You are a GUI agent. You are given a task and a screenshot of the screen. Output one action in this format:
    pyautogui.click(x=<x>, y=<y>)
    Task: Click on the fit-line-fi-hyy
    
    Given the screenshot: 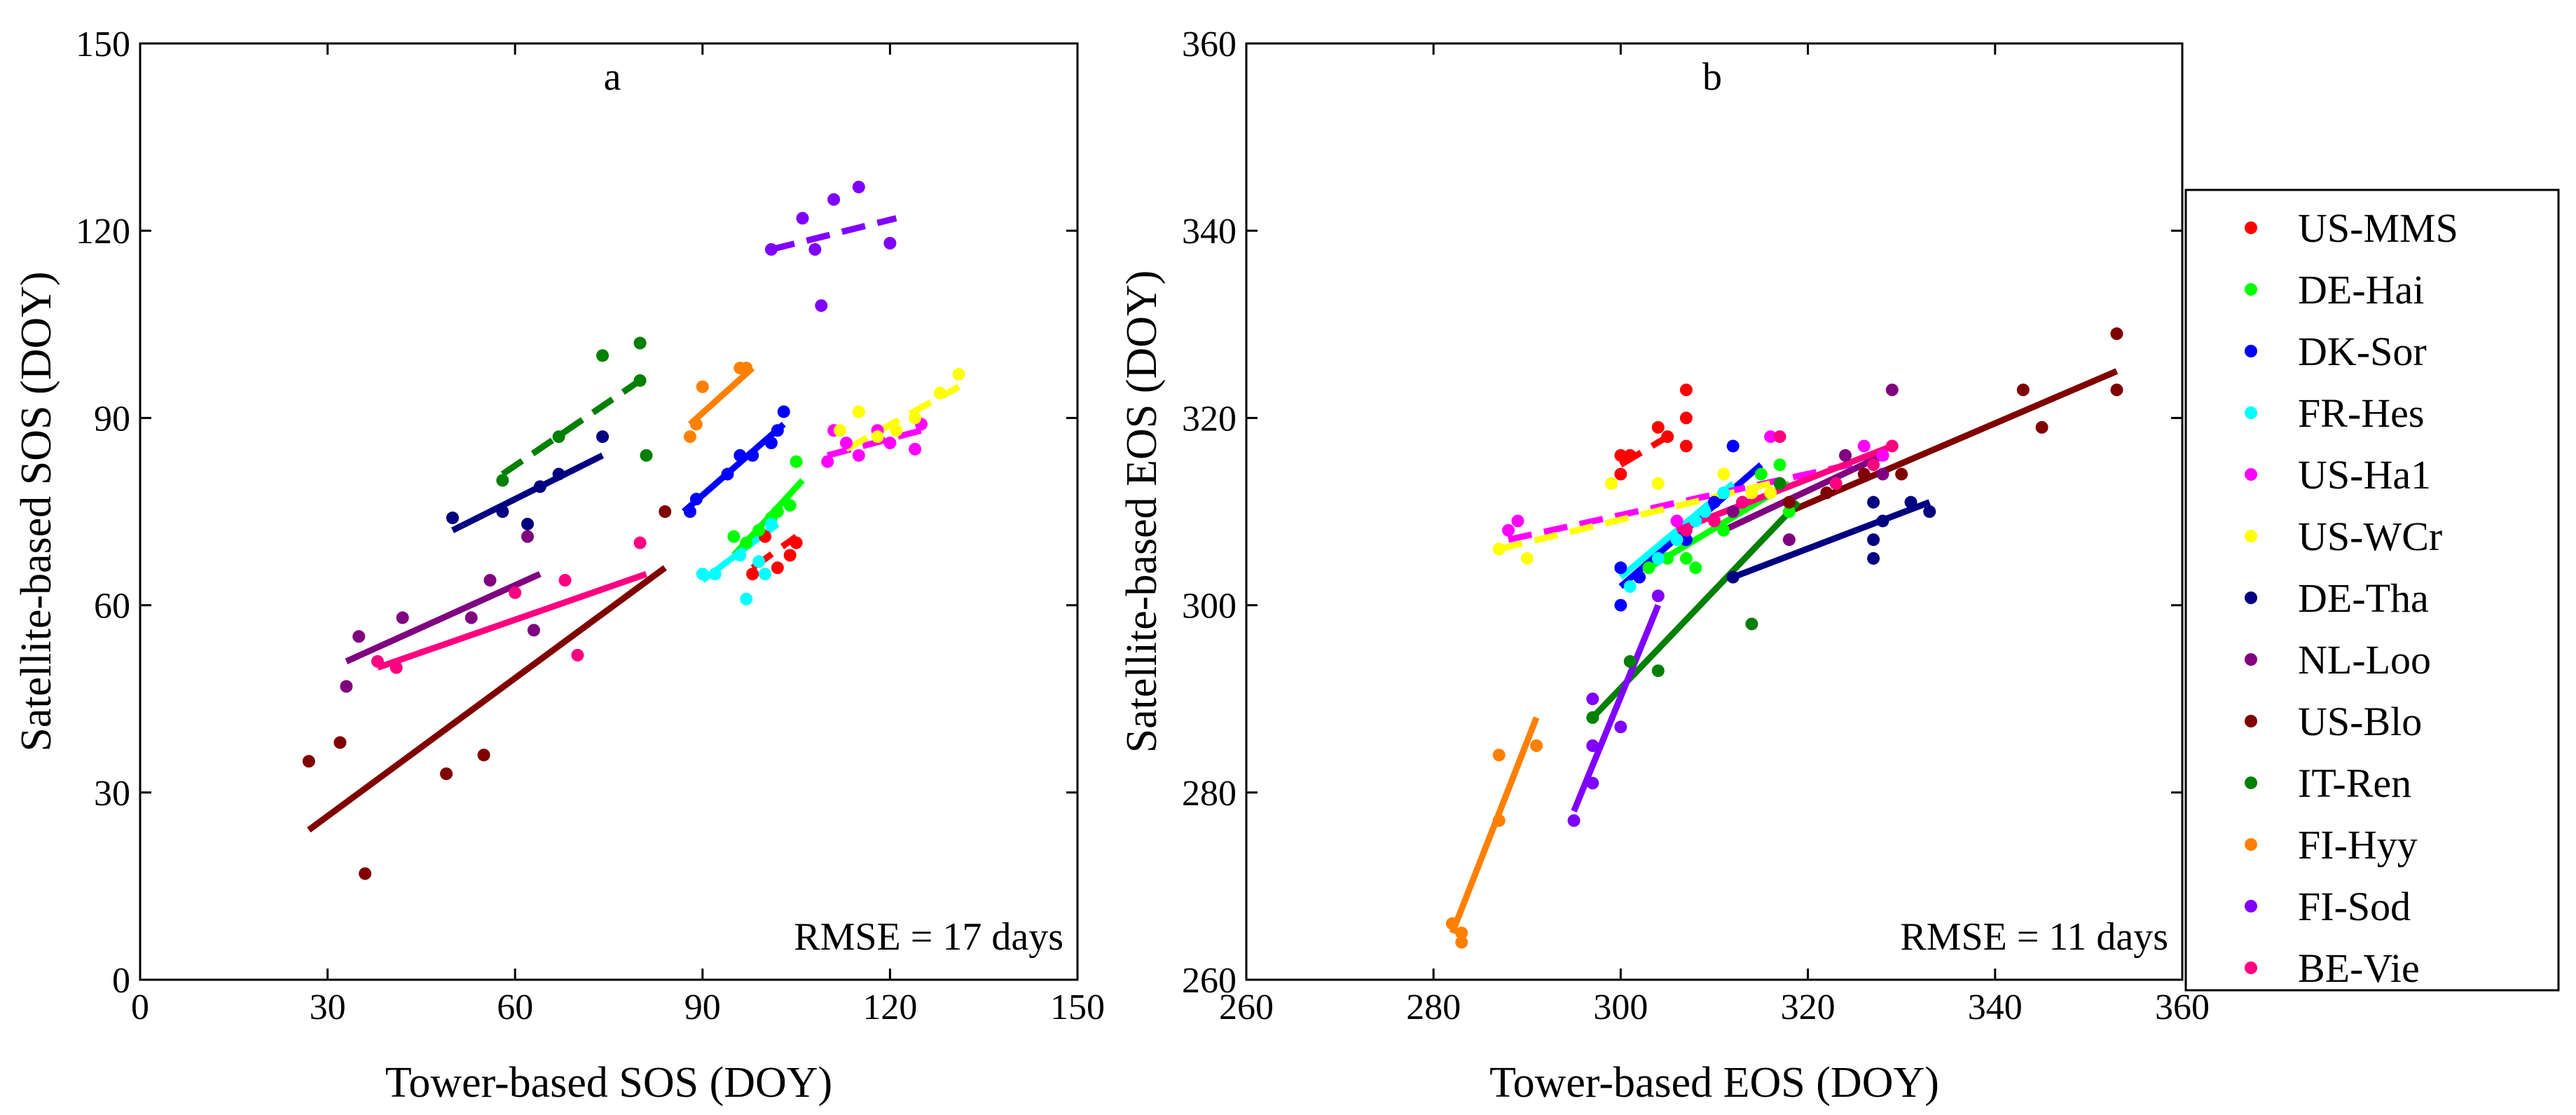 What is the action you would take?
    pyautogui.click(x=1494, y=825)
    